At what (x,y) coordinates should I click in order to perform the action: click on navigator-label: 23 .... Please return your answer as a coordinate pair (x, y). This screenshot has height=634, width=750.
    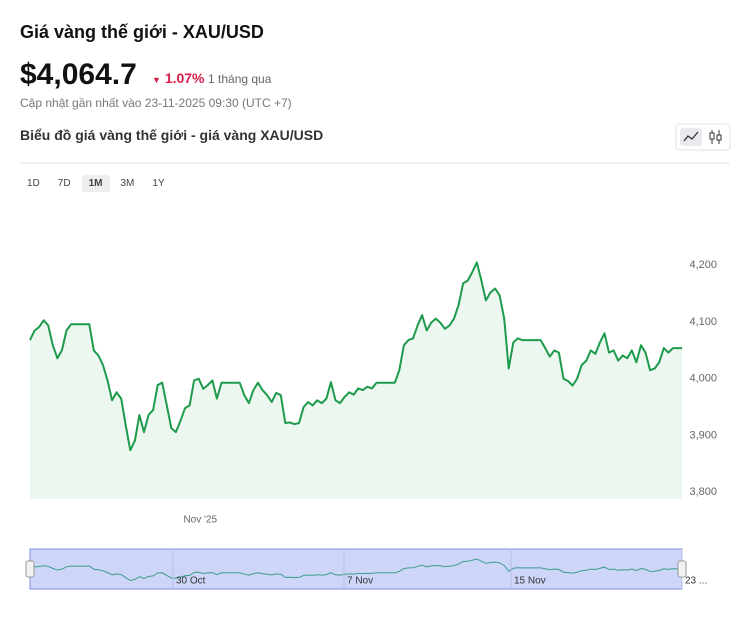
    Looking at the image, I should click on (696, 581).